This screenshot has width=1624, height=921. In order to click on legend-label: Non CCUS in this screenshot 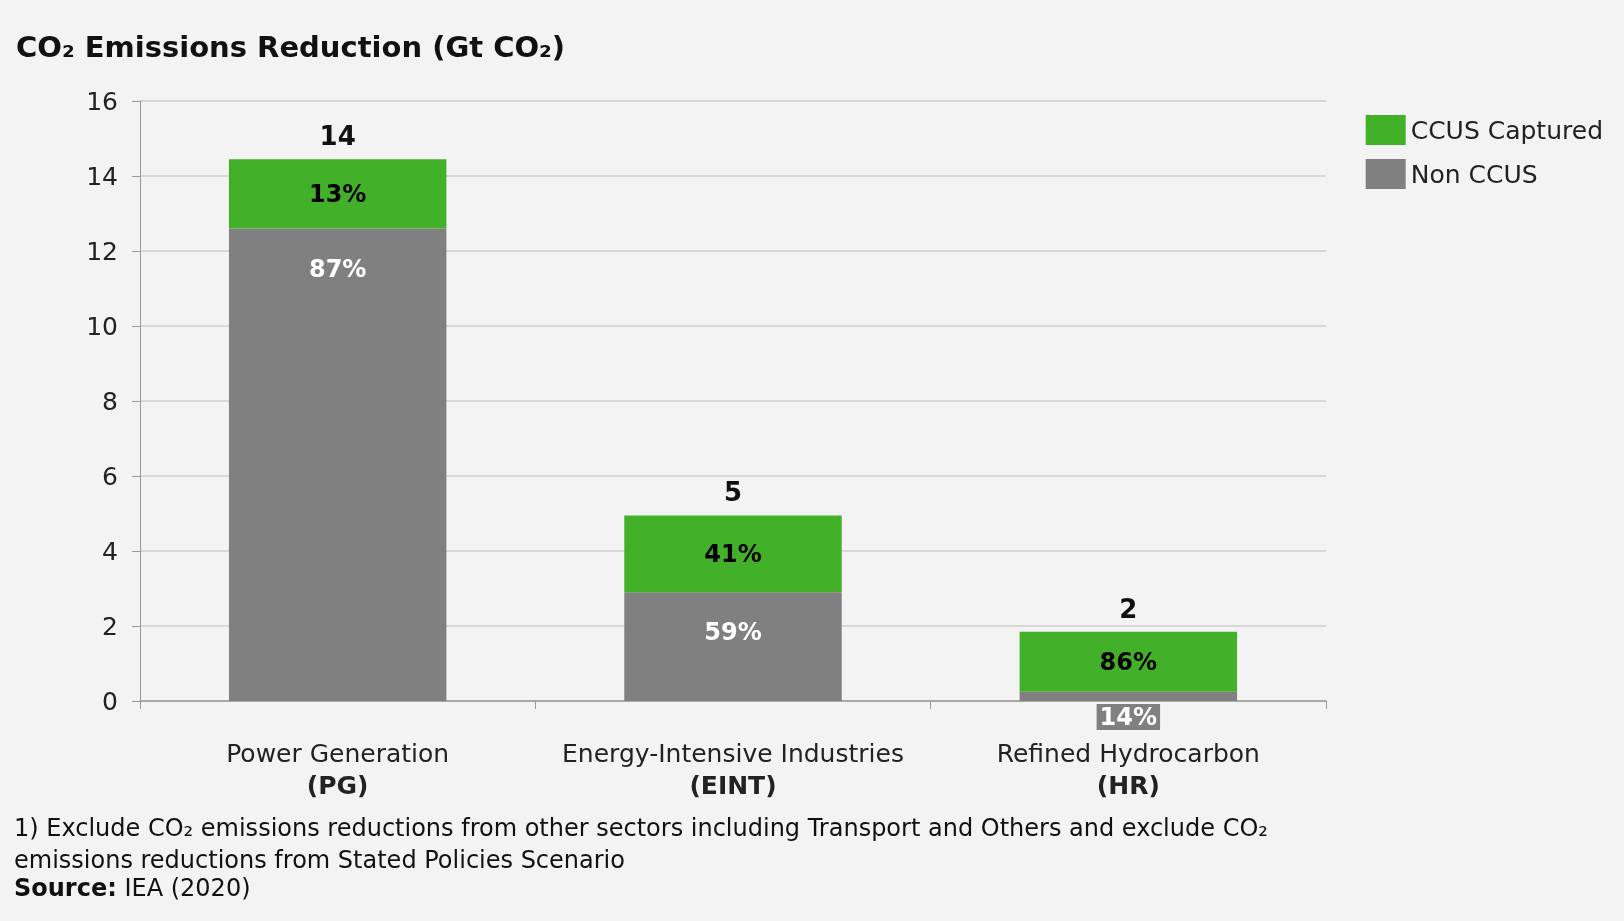, I will do `click(1474, 174)`.